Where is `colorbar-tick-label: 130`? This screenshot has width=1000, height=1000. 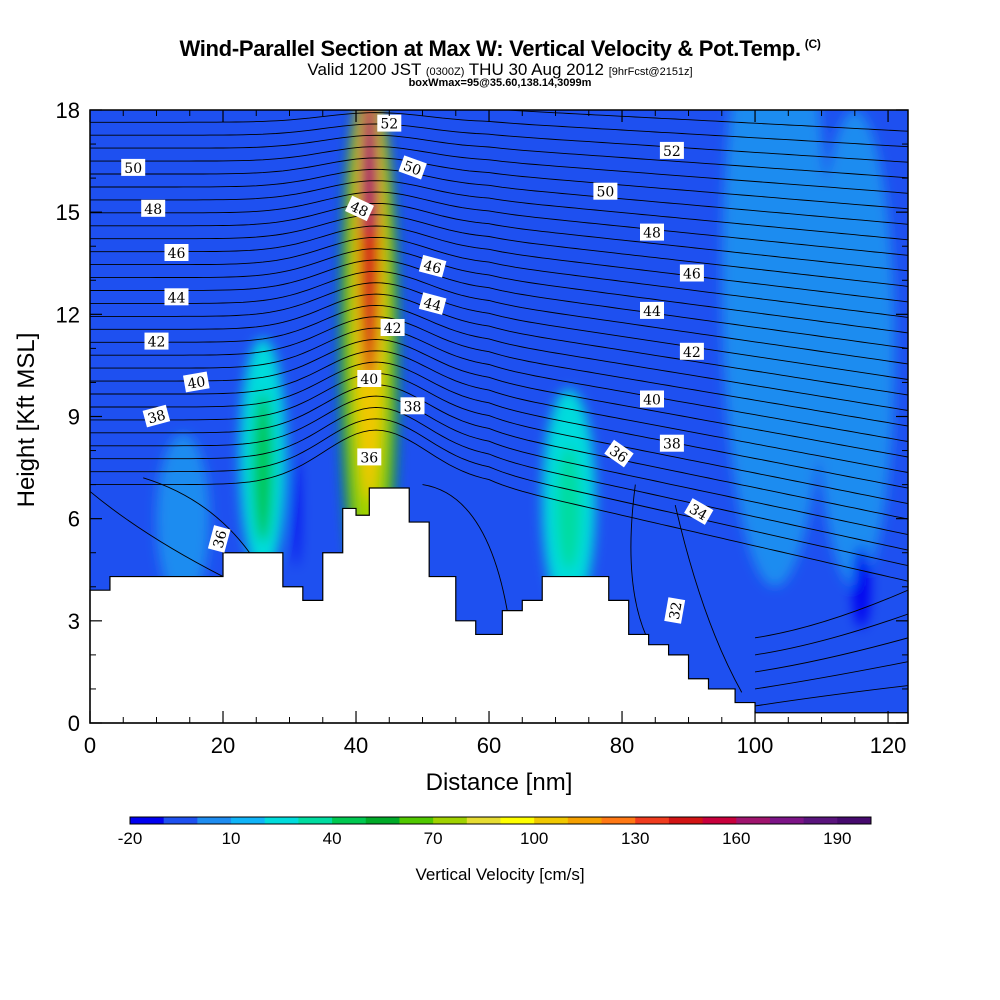 colorbar-tick-label: 130 is located at coordinates (635, 838).